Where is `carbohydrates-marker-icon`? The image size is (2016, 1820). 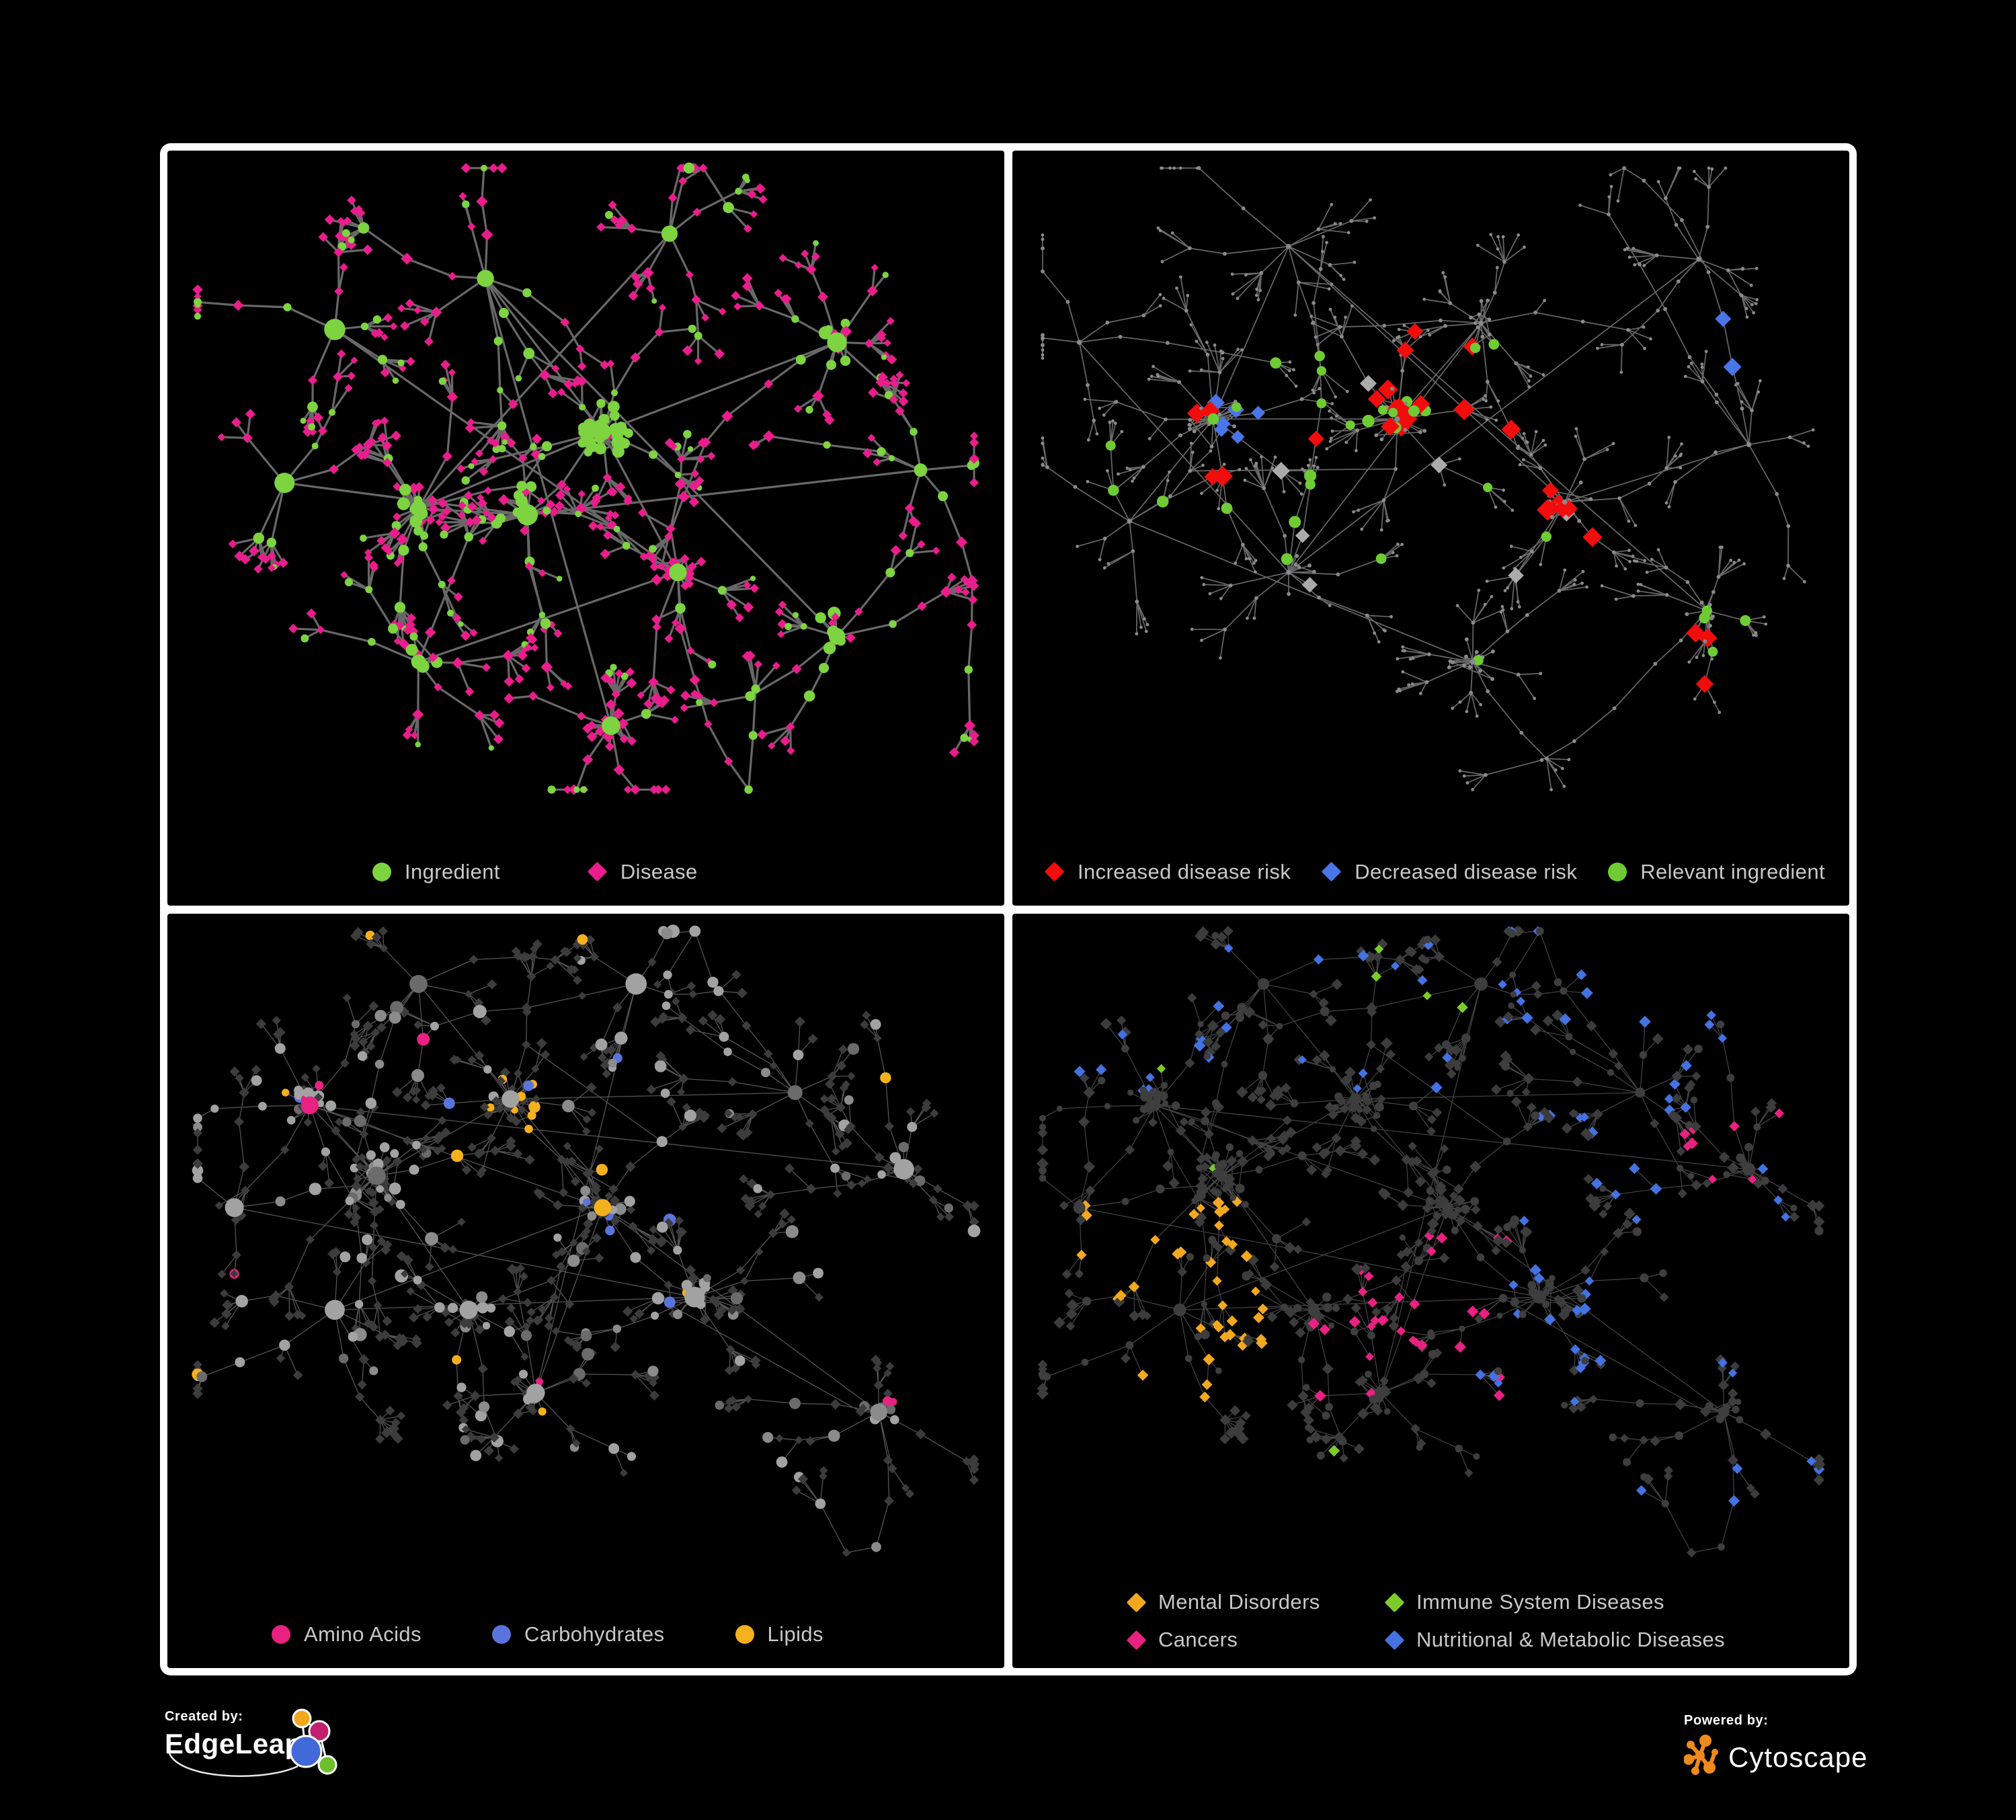
carbohydrates-marker-icon is located at coordinates (501, 1634).